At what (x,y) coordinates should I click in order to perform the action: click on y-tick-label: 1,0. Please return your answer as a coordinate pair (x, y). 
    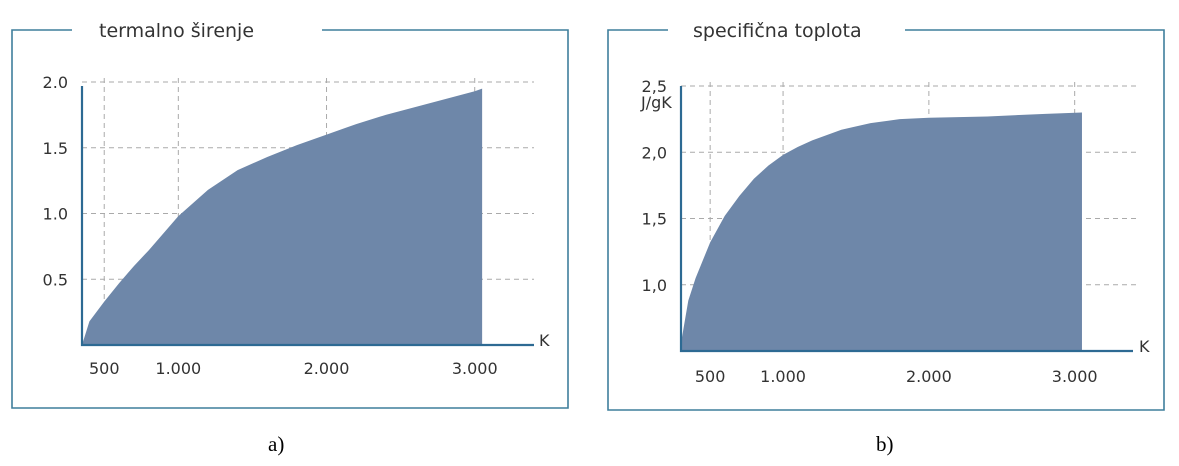
    Looking at the image, I should click on (654, 285).